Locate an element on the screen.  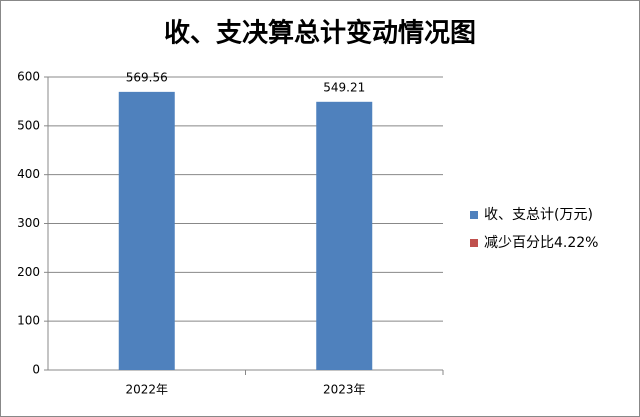
legend-label: 收、支总计(万元) is located at coordinates (538, 215).